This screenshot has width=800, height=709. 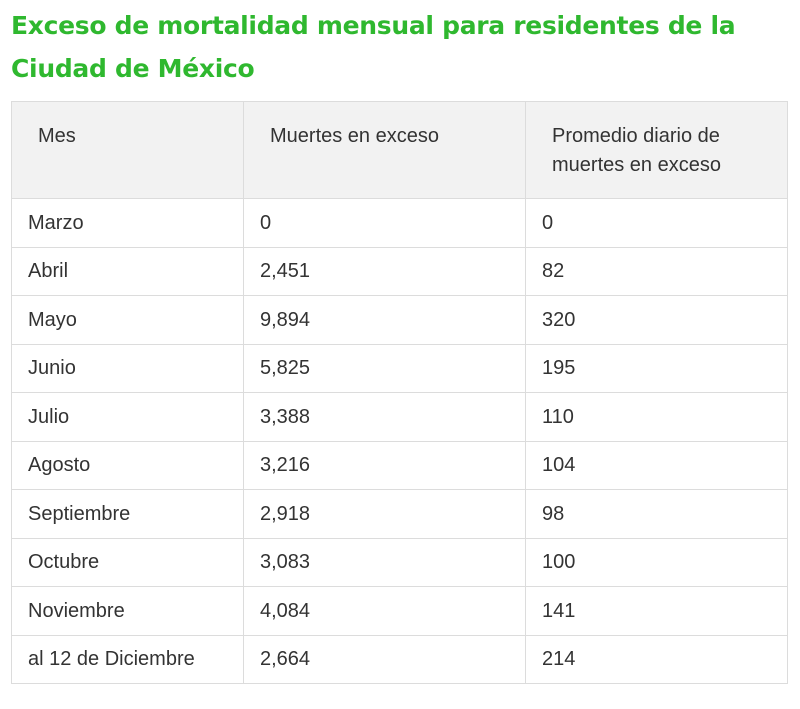 What do you see at coordinates (656, 659) in the screenshot?
I see `cell-daily-average: 214` at bounding box center [656, 659].